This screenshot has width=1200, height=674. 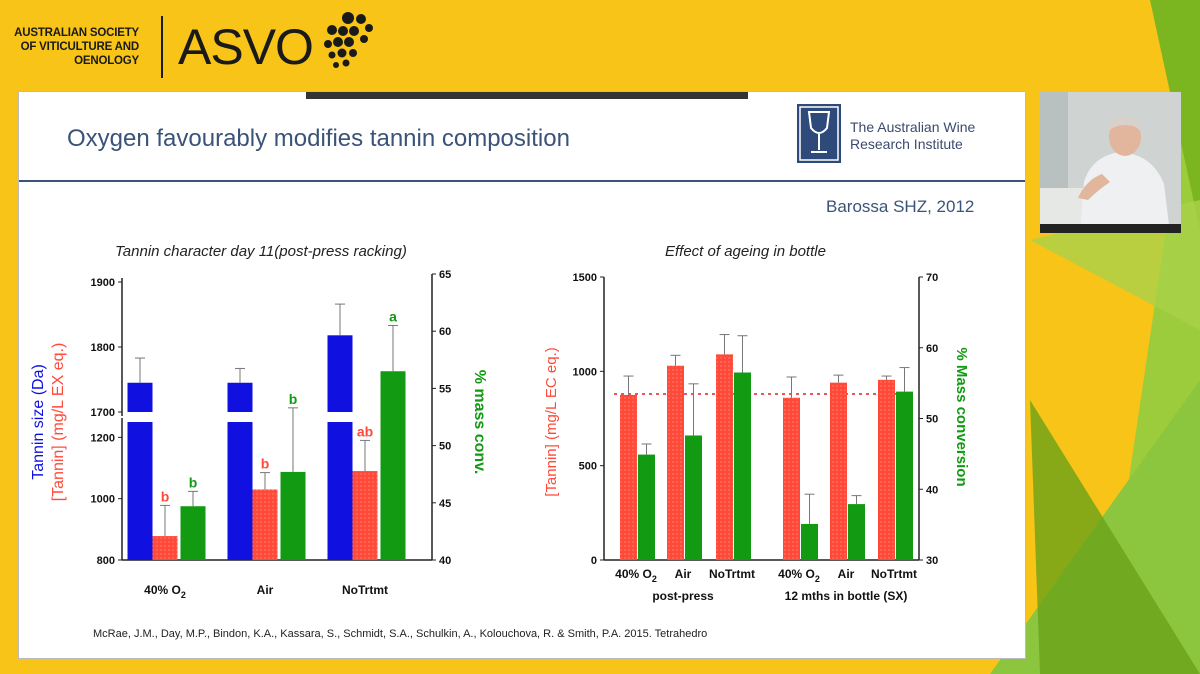 I want to click on chart-2-left-label: [Tannin] (mg/L EC eq.), so click(x=551, y=422).